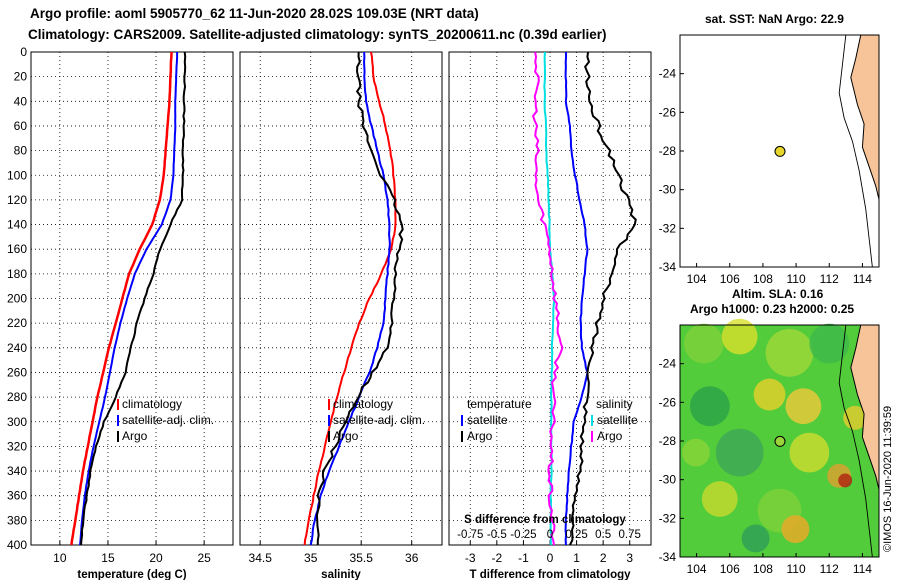 The width and height of the screenshot is (900, 580). I want to click on temperature-panel-xtick-label: 25, so click(204, 558).